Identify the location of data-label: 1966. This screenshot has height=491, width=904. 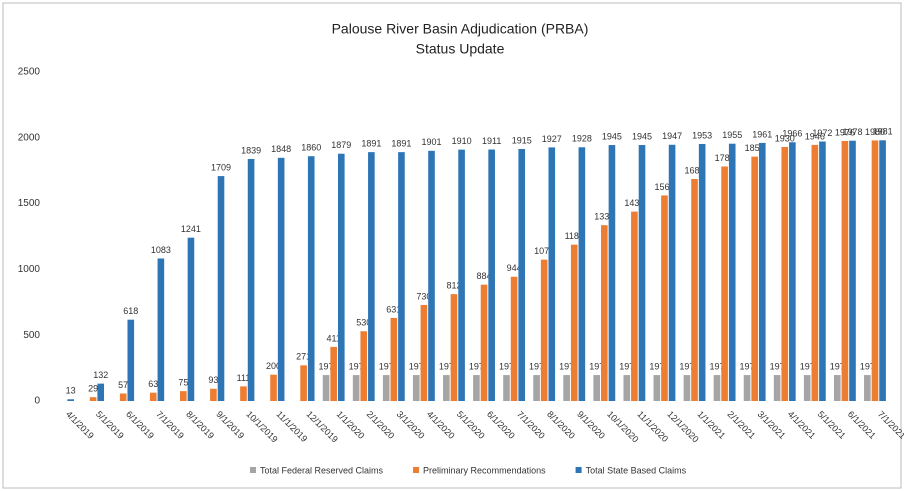
(792, 134).